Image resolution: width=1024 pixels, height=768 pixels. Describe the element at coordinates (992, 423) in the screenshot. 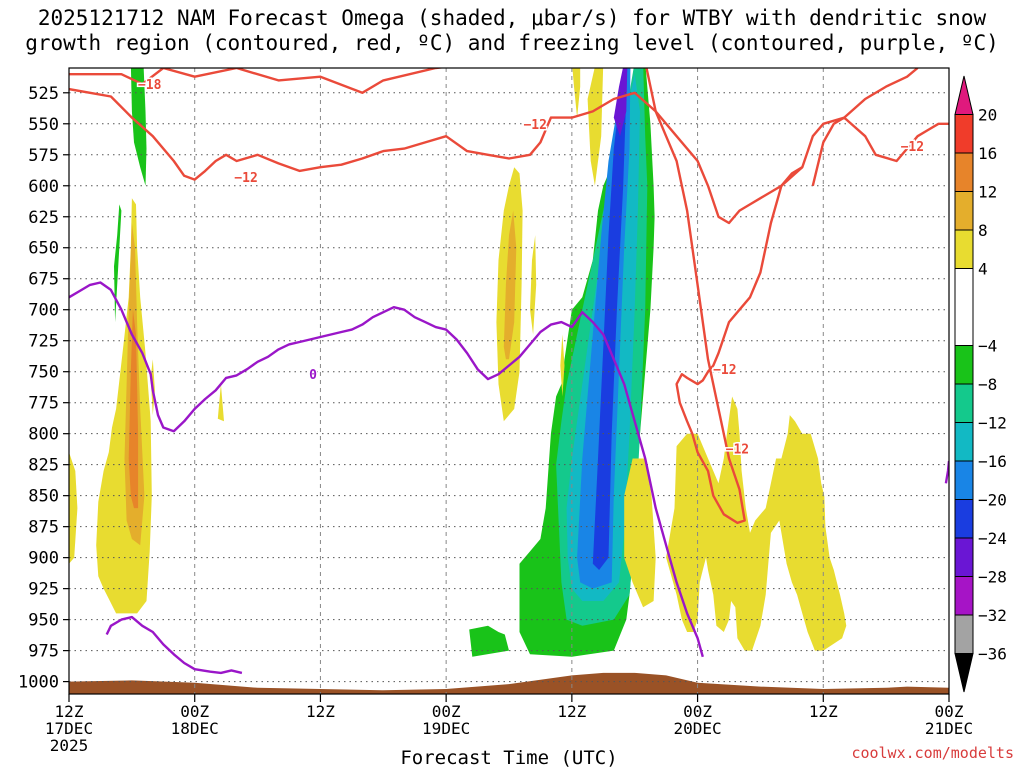

I see `colorbar-label: −12` at that location.